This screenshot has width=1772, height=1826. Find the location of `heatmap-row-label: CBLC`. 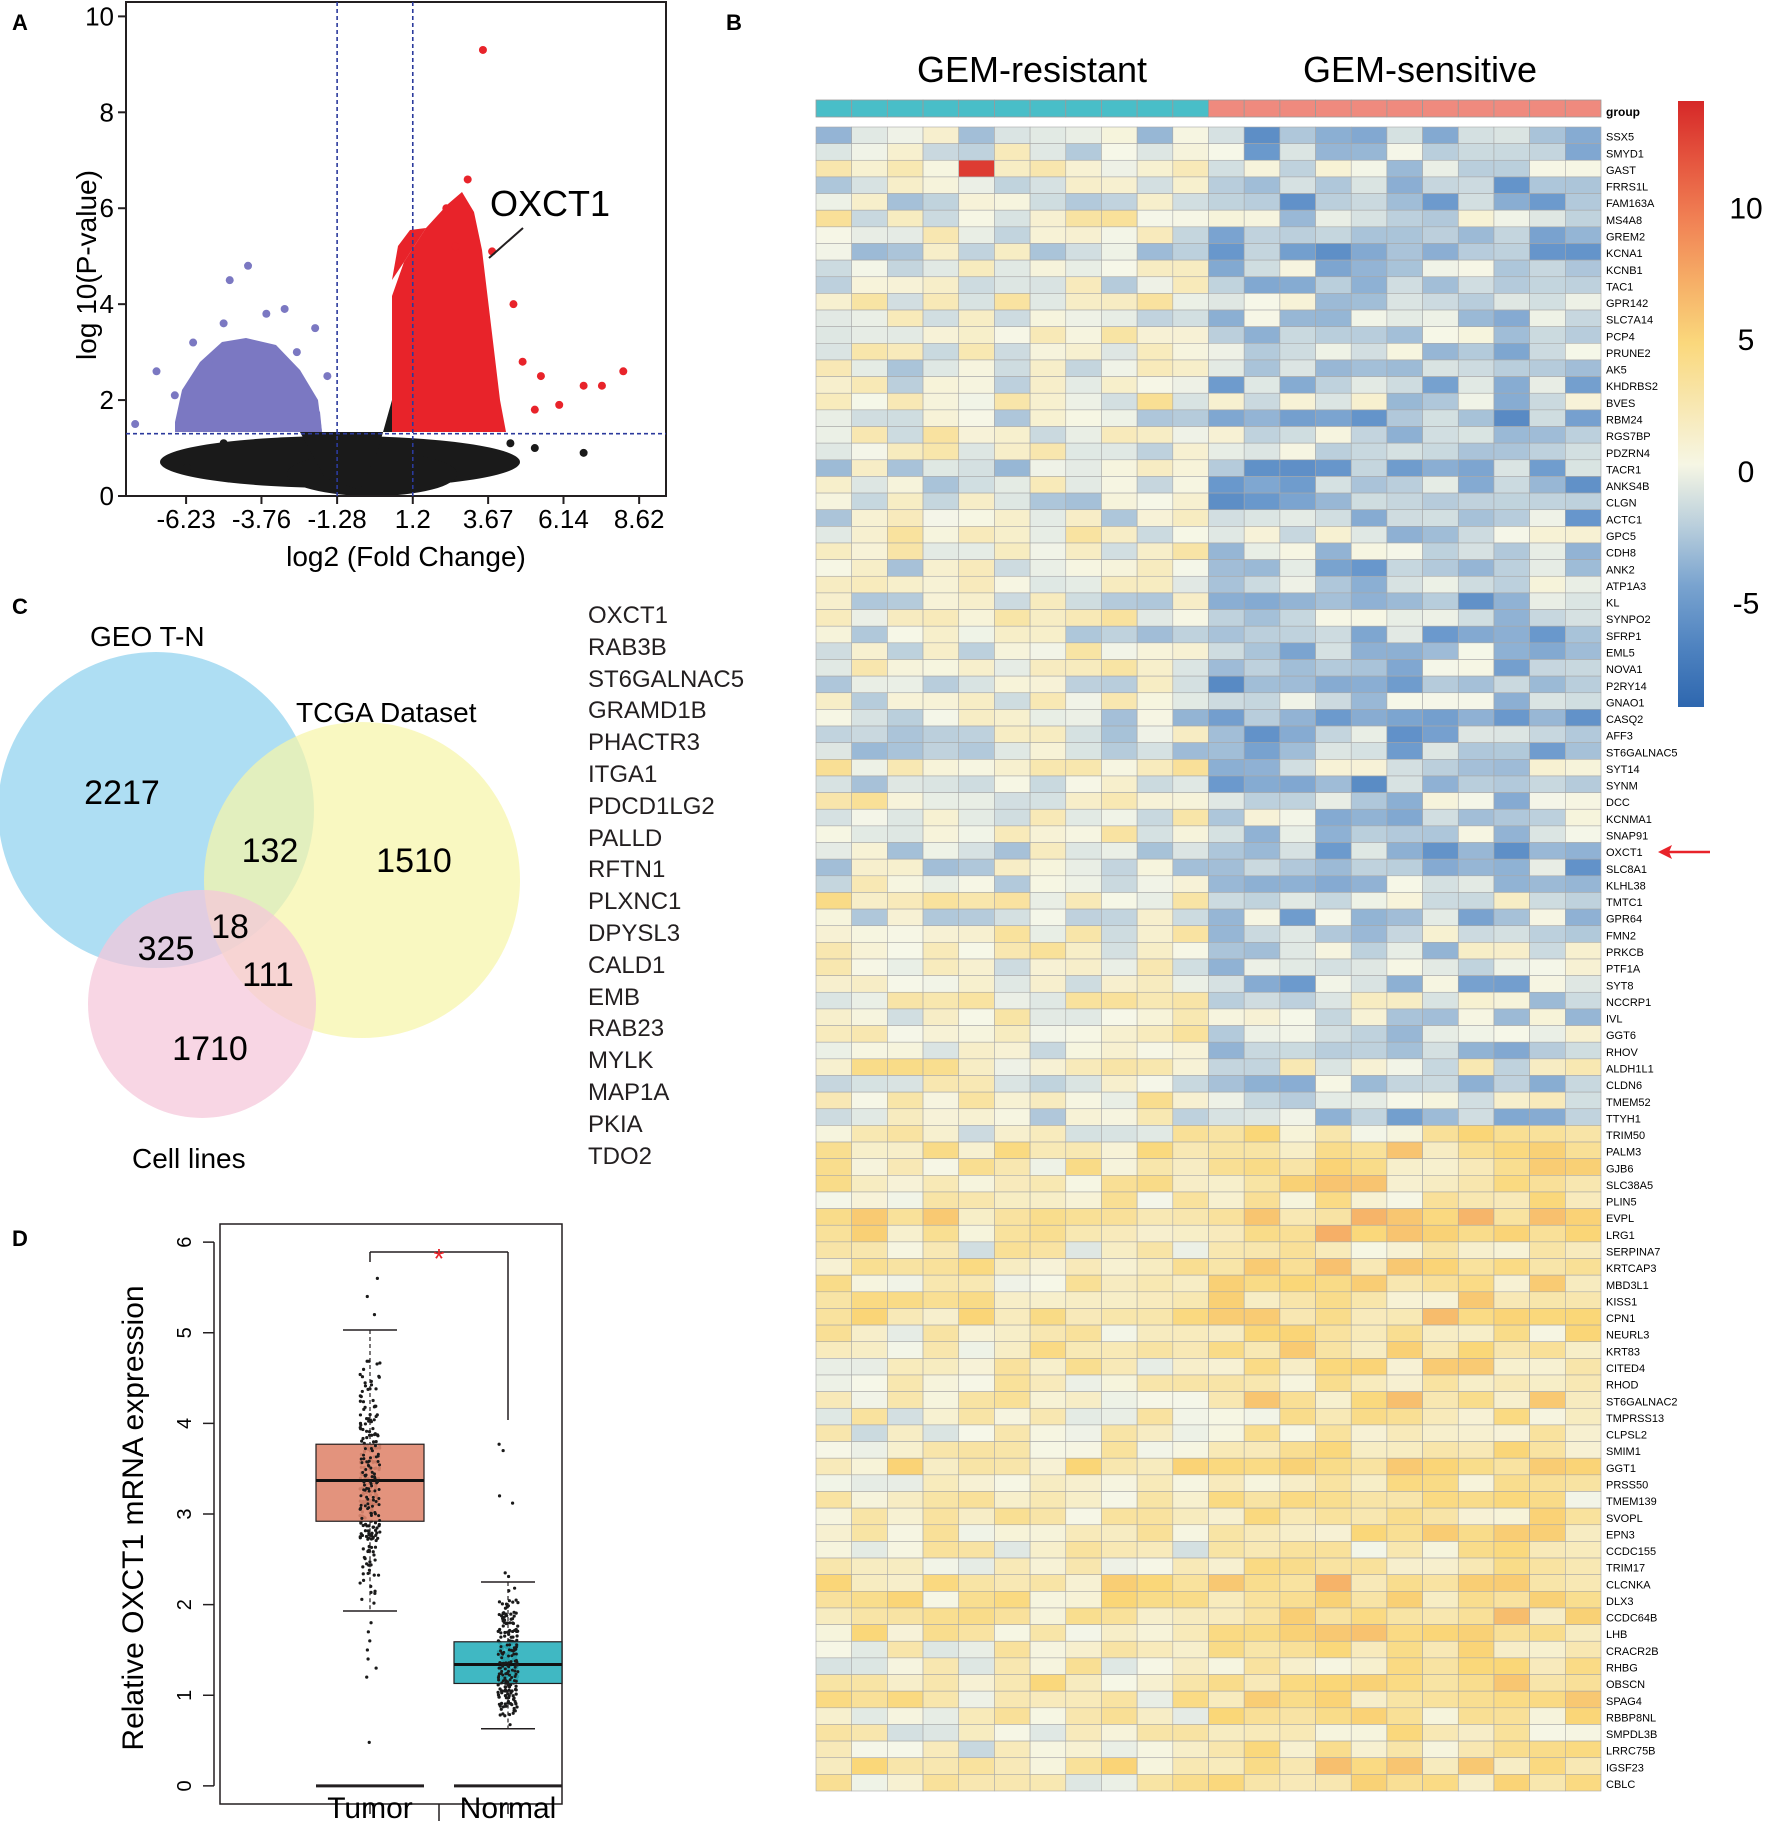

heatmap-row-label: CBLC is located at coordinates (1620, 1785).